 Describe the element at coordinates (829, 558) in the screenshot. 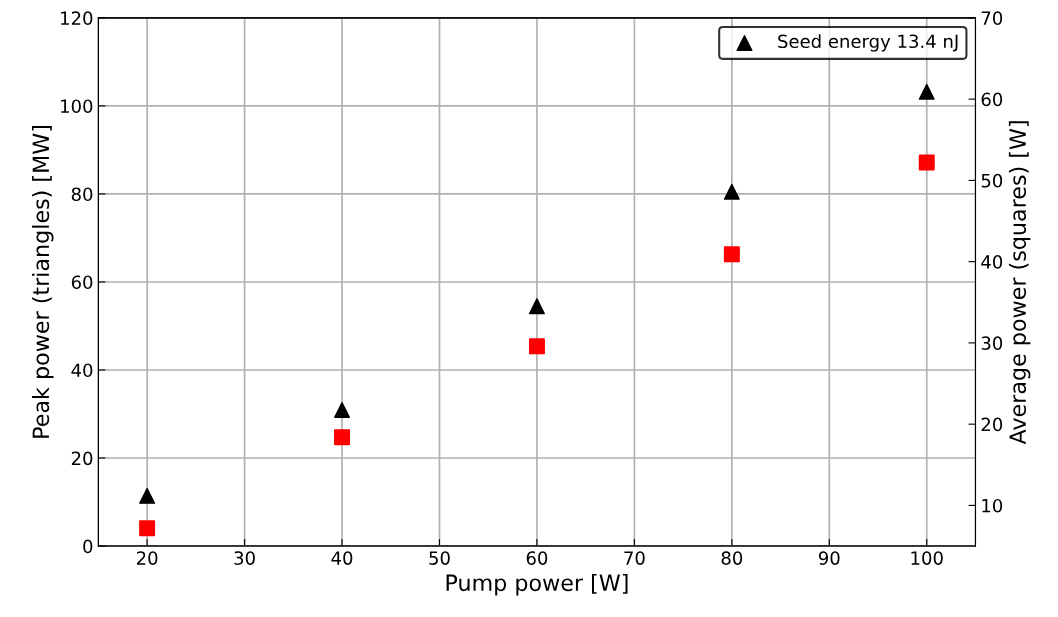

I see `x-tick-label: 90` at that location.